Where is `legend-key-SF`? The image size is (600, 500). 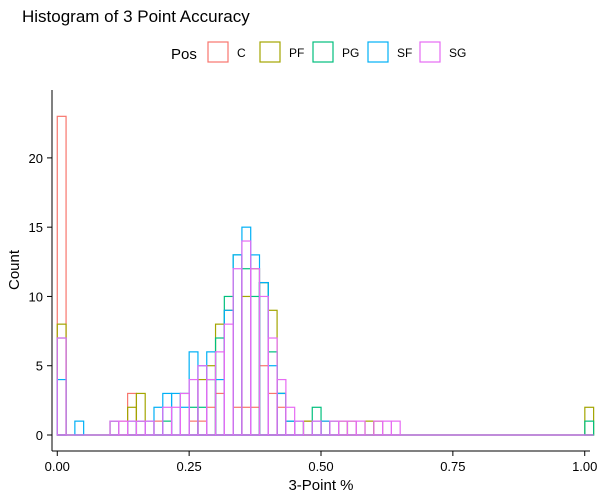
legend-key-SF is located at coordinates (378, 52).